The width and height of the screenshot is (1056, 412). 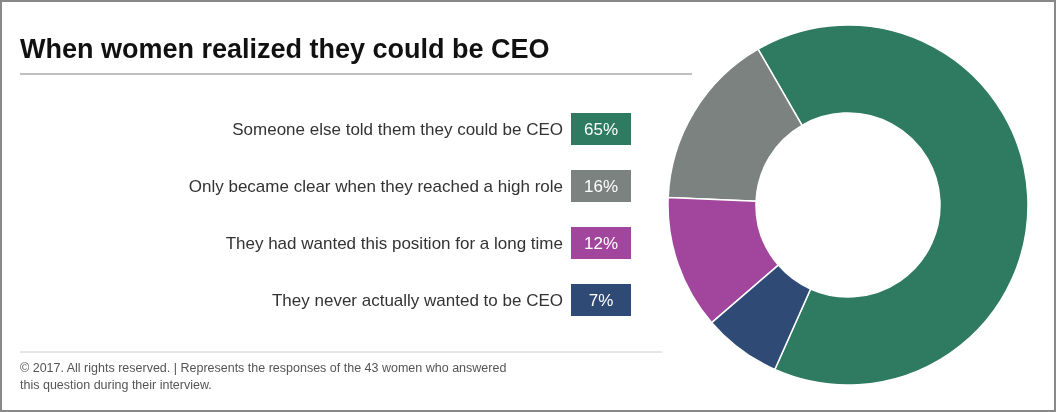 I want to click on data-label: 16%, so click(x=601, y=186).